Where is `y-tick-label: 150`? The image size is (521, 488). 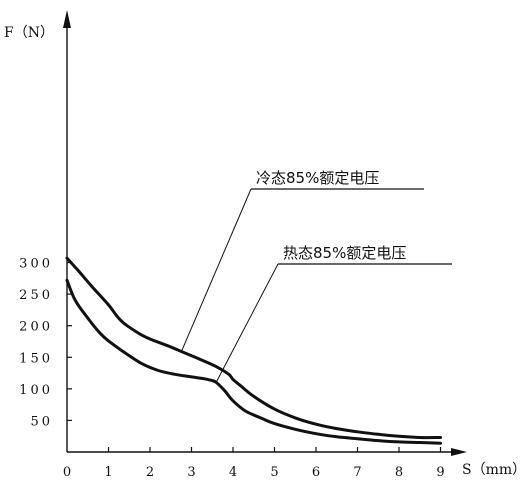
y-tick-label: 150 is located at coordinates (36, 358).